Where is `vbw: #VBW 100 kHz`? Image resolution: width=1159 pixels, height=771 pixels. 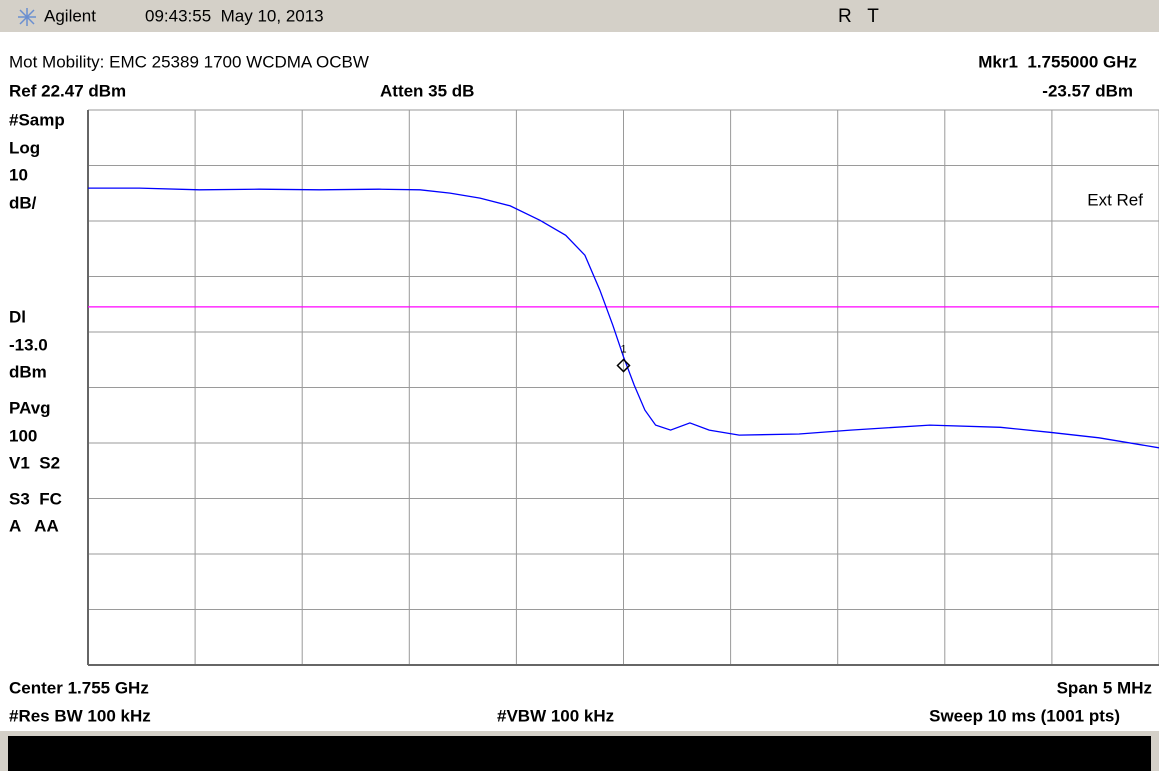 vbw: #VBW 100 kHz is located at coordinates (555, 715).